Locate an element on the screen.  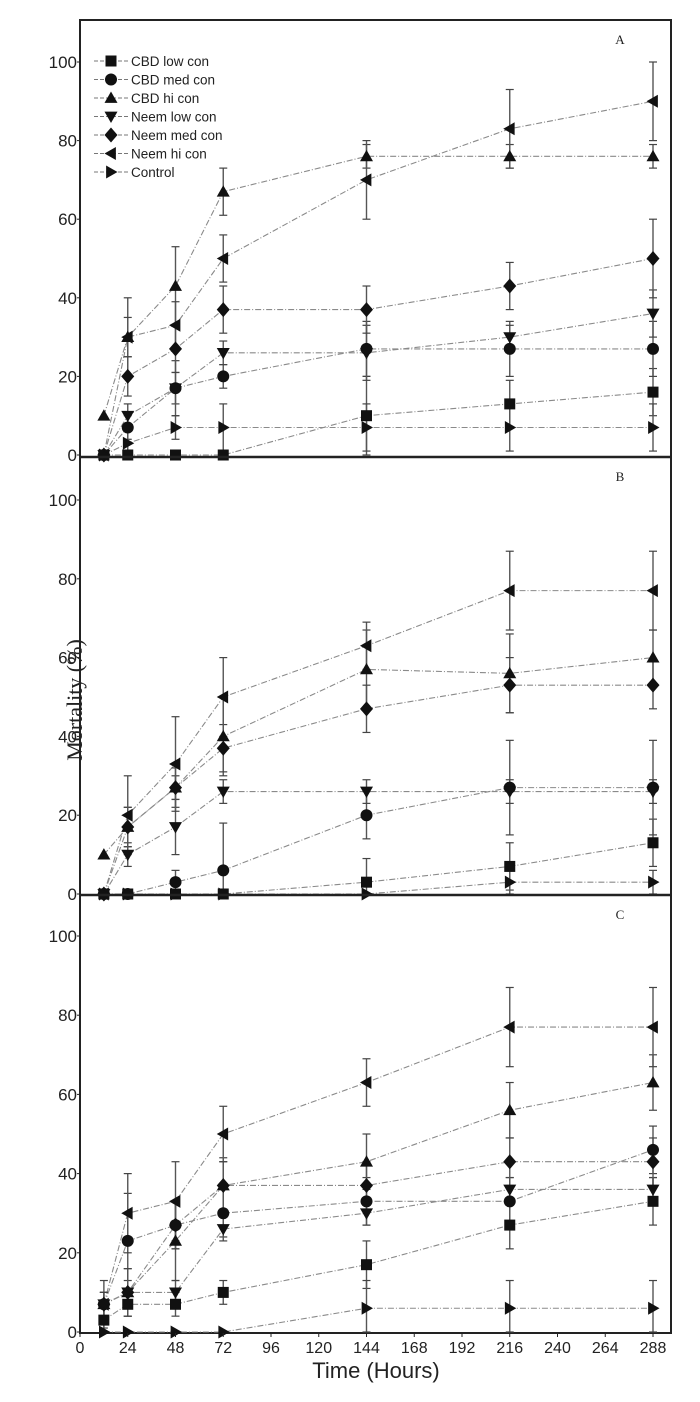
panel-label: B is located at coordinates (620, 476).